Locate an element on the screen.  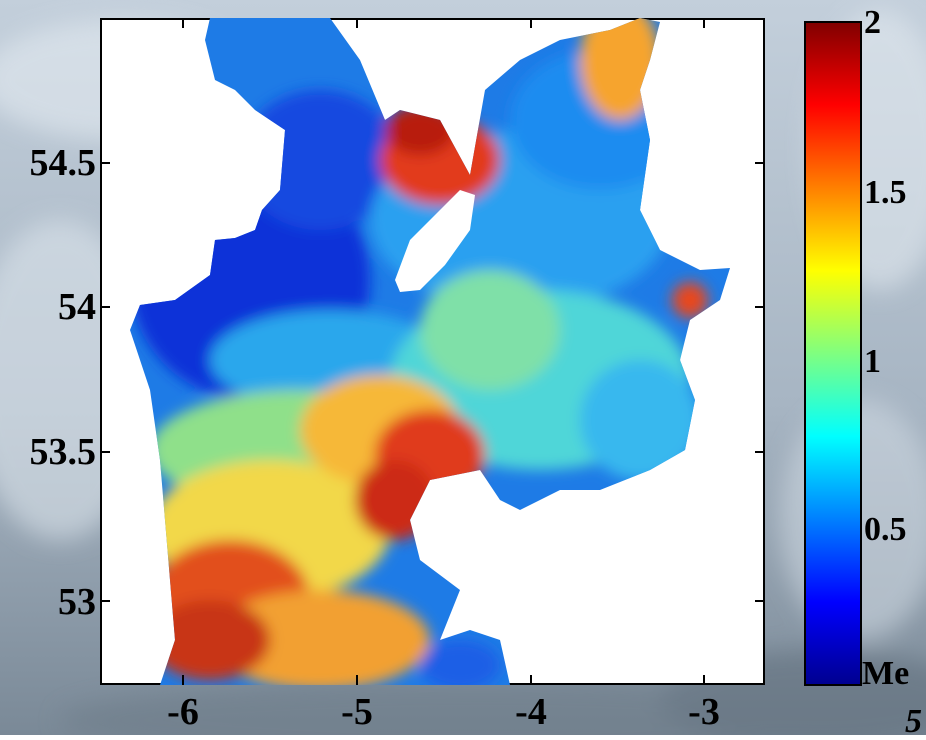
x-tick-label: -4 is located at coordinates (531, 712).